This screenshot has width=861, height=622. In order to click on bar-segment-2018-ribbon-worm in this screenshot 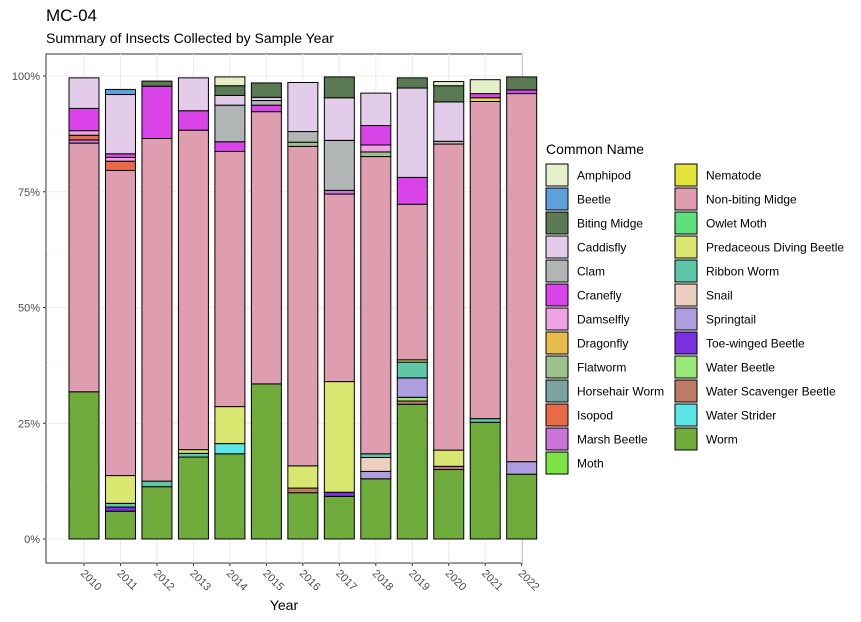, I will do `click(376, 456)`.